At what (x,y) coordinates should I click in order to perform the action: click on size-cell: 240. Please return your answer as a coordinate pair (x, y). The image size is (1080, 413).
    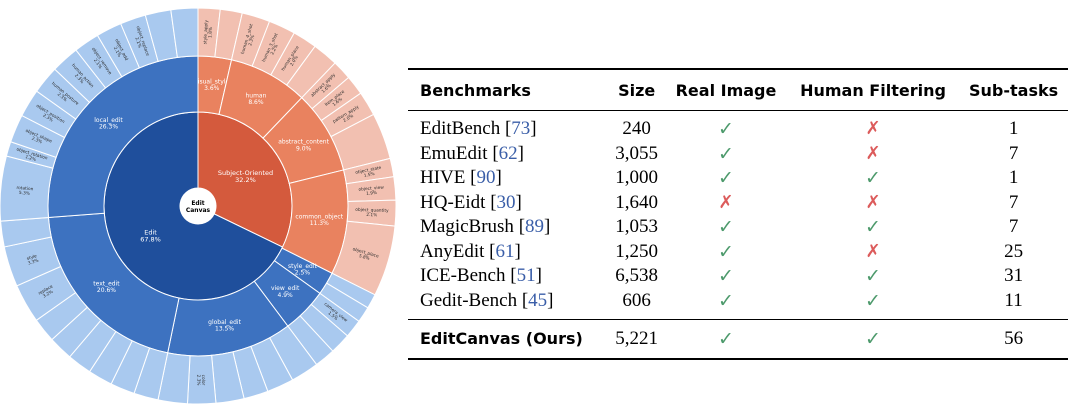
    Looking at the image, I should click on (636, 129).